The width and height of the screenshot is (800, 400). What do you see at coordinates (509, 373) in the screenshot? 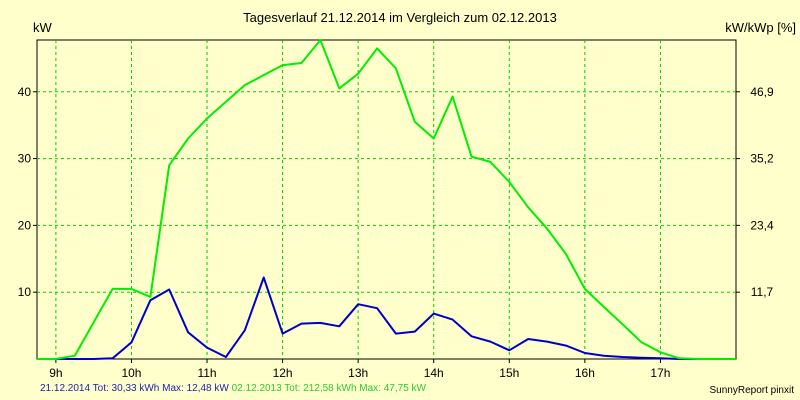
I see `x-tick-label: 15h` at bounding box center [509, 373].